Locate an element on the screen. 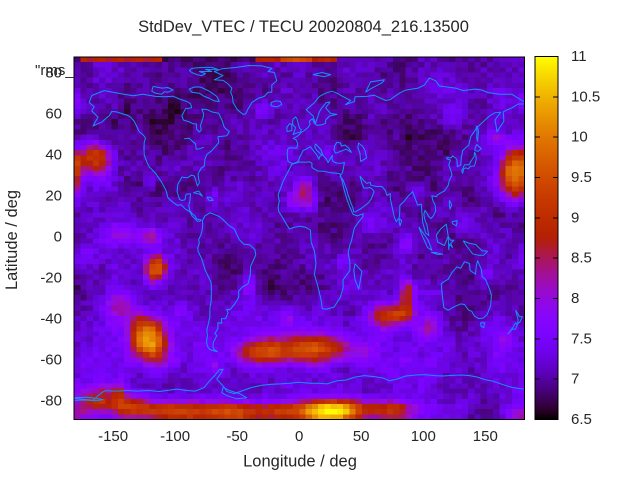  svg-text: -50 is located at coordinates (237, 436).